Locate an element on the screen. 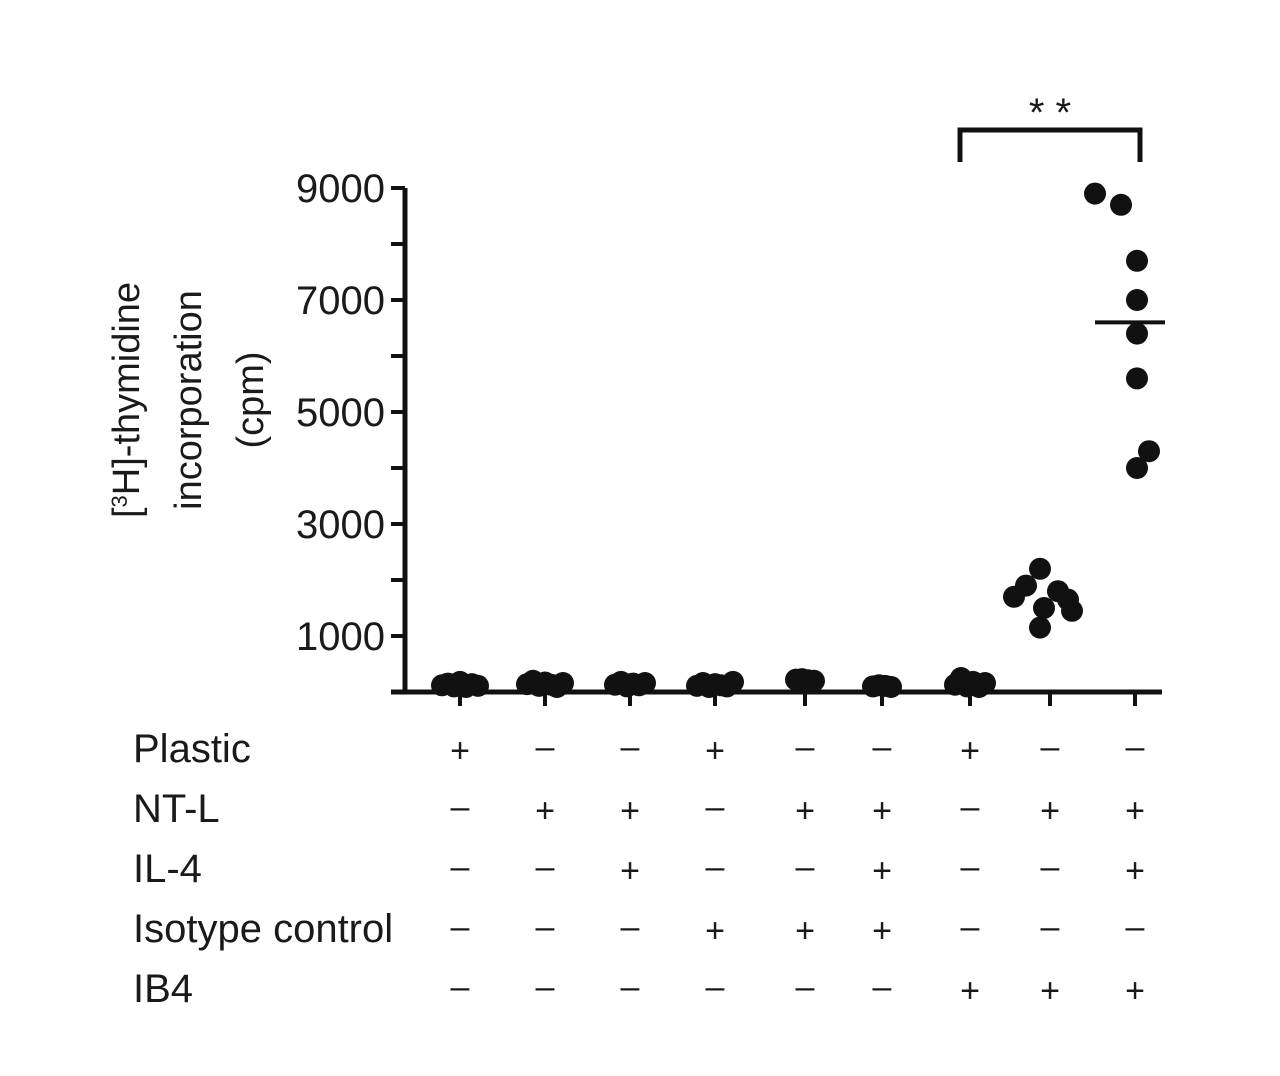 The height and width of the screenshot is (1076, 1280). y-axis: 1000 3000 5000 7000 9000 is located at coordinates (352, 429).